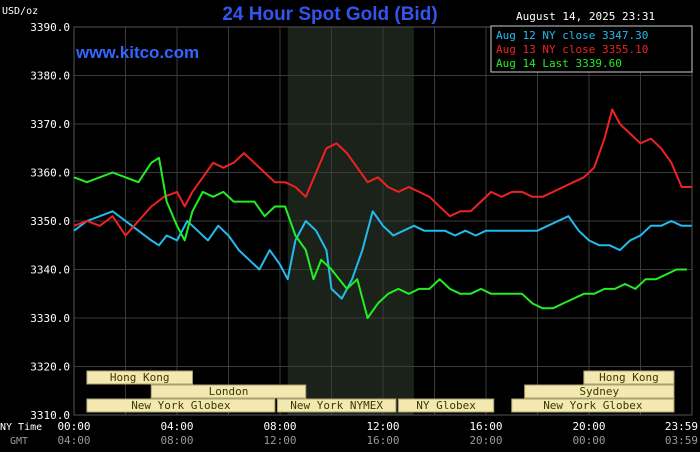 This screenshot has height=452, width=700. I want to click on x-tick-label-gmt: 20:00, so click(485, 440).